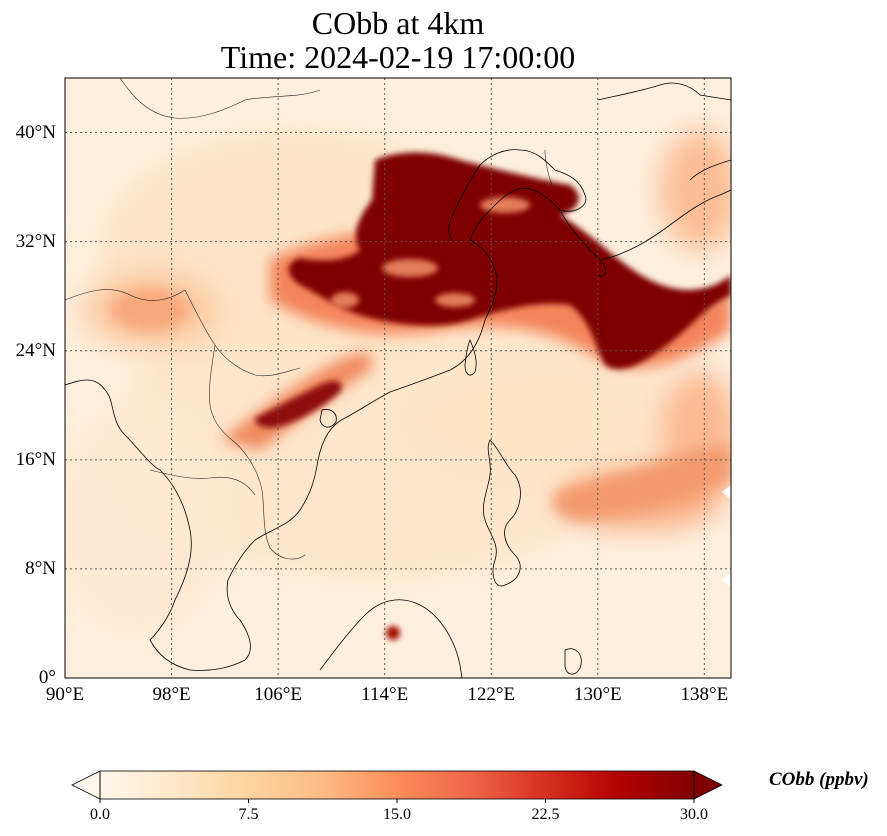 The height and width of the screenshot is (836, 887). What do you see at coordinates (35, 241) in the screenshot?
I see `lat-tick-label: 32°N` at bounding box center [35, 241].